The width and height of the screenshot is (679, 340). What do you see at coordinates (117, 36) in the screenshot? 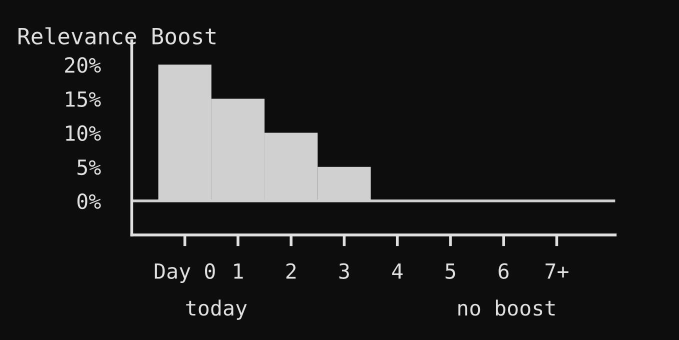
I see `chart-title: Relevance Boost` at bounding box center [117, 36].